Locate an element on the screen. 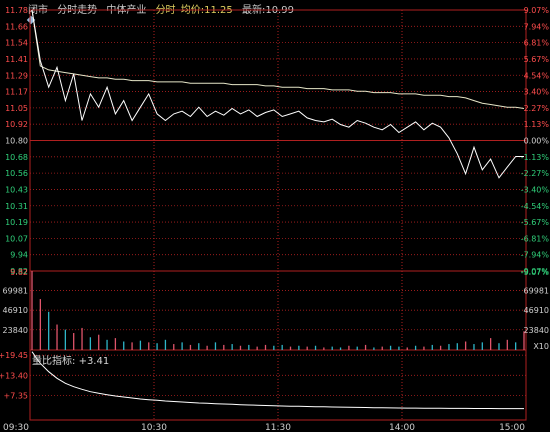 Image resolution: width=550 pixels, height=432 pixels. price-tick-label: 9.82 is located at coordinates (19, 271).